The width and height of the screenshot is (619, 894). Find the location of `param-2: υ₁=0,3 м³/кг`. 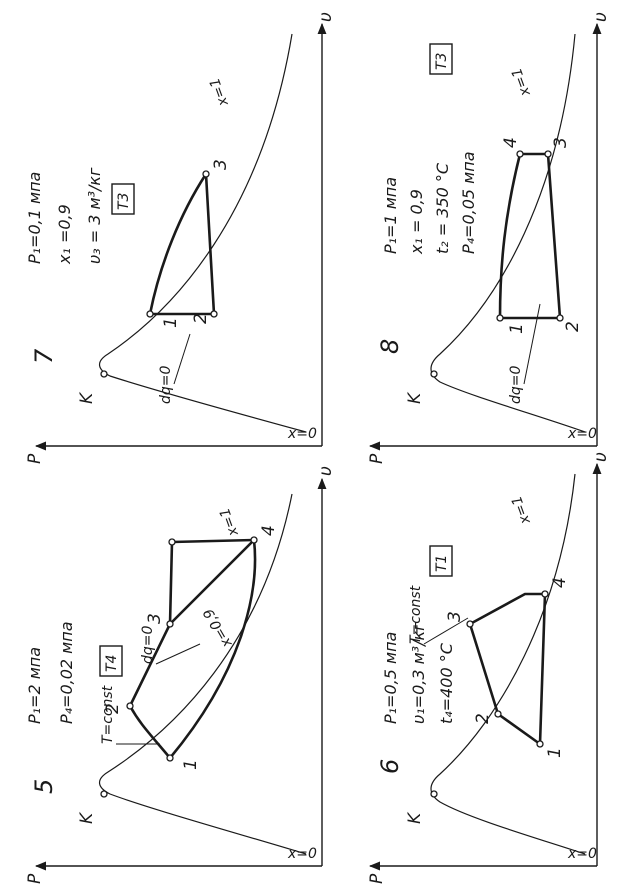

param-2: υ₁=0,3 м³/кг is located at coordinates (418, 673).